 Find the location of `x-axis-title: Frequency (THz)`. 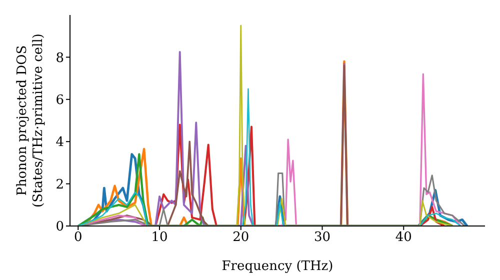

x-axis-title: Frequency (THz) is located at coordinates (278, 266).